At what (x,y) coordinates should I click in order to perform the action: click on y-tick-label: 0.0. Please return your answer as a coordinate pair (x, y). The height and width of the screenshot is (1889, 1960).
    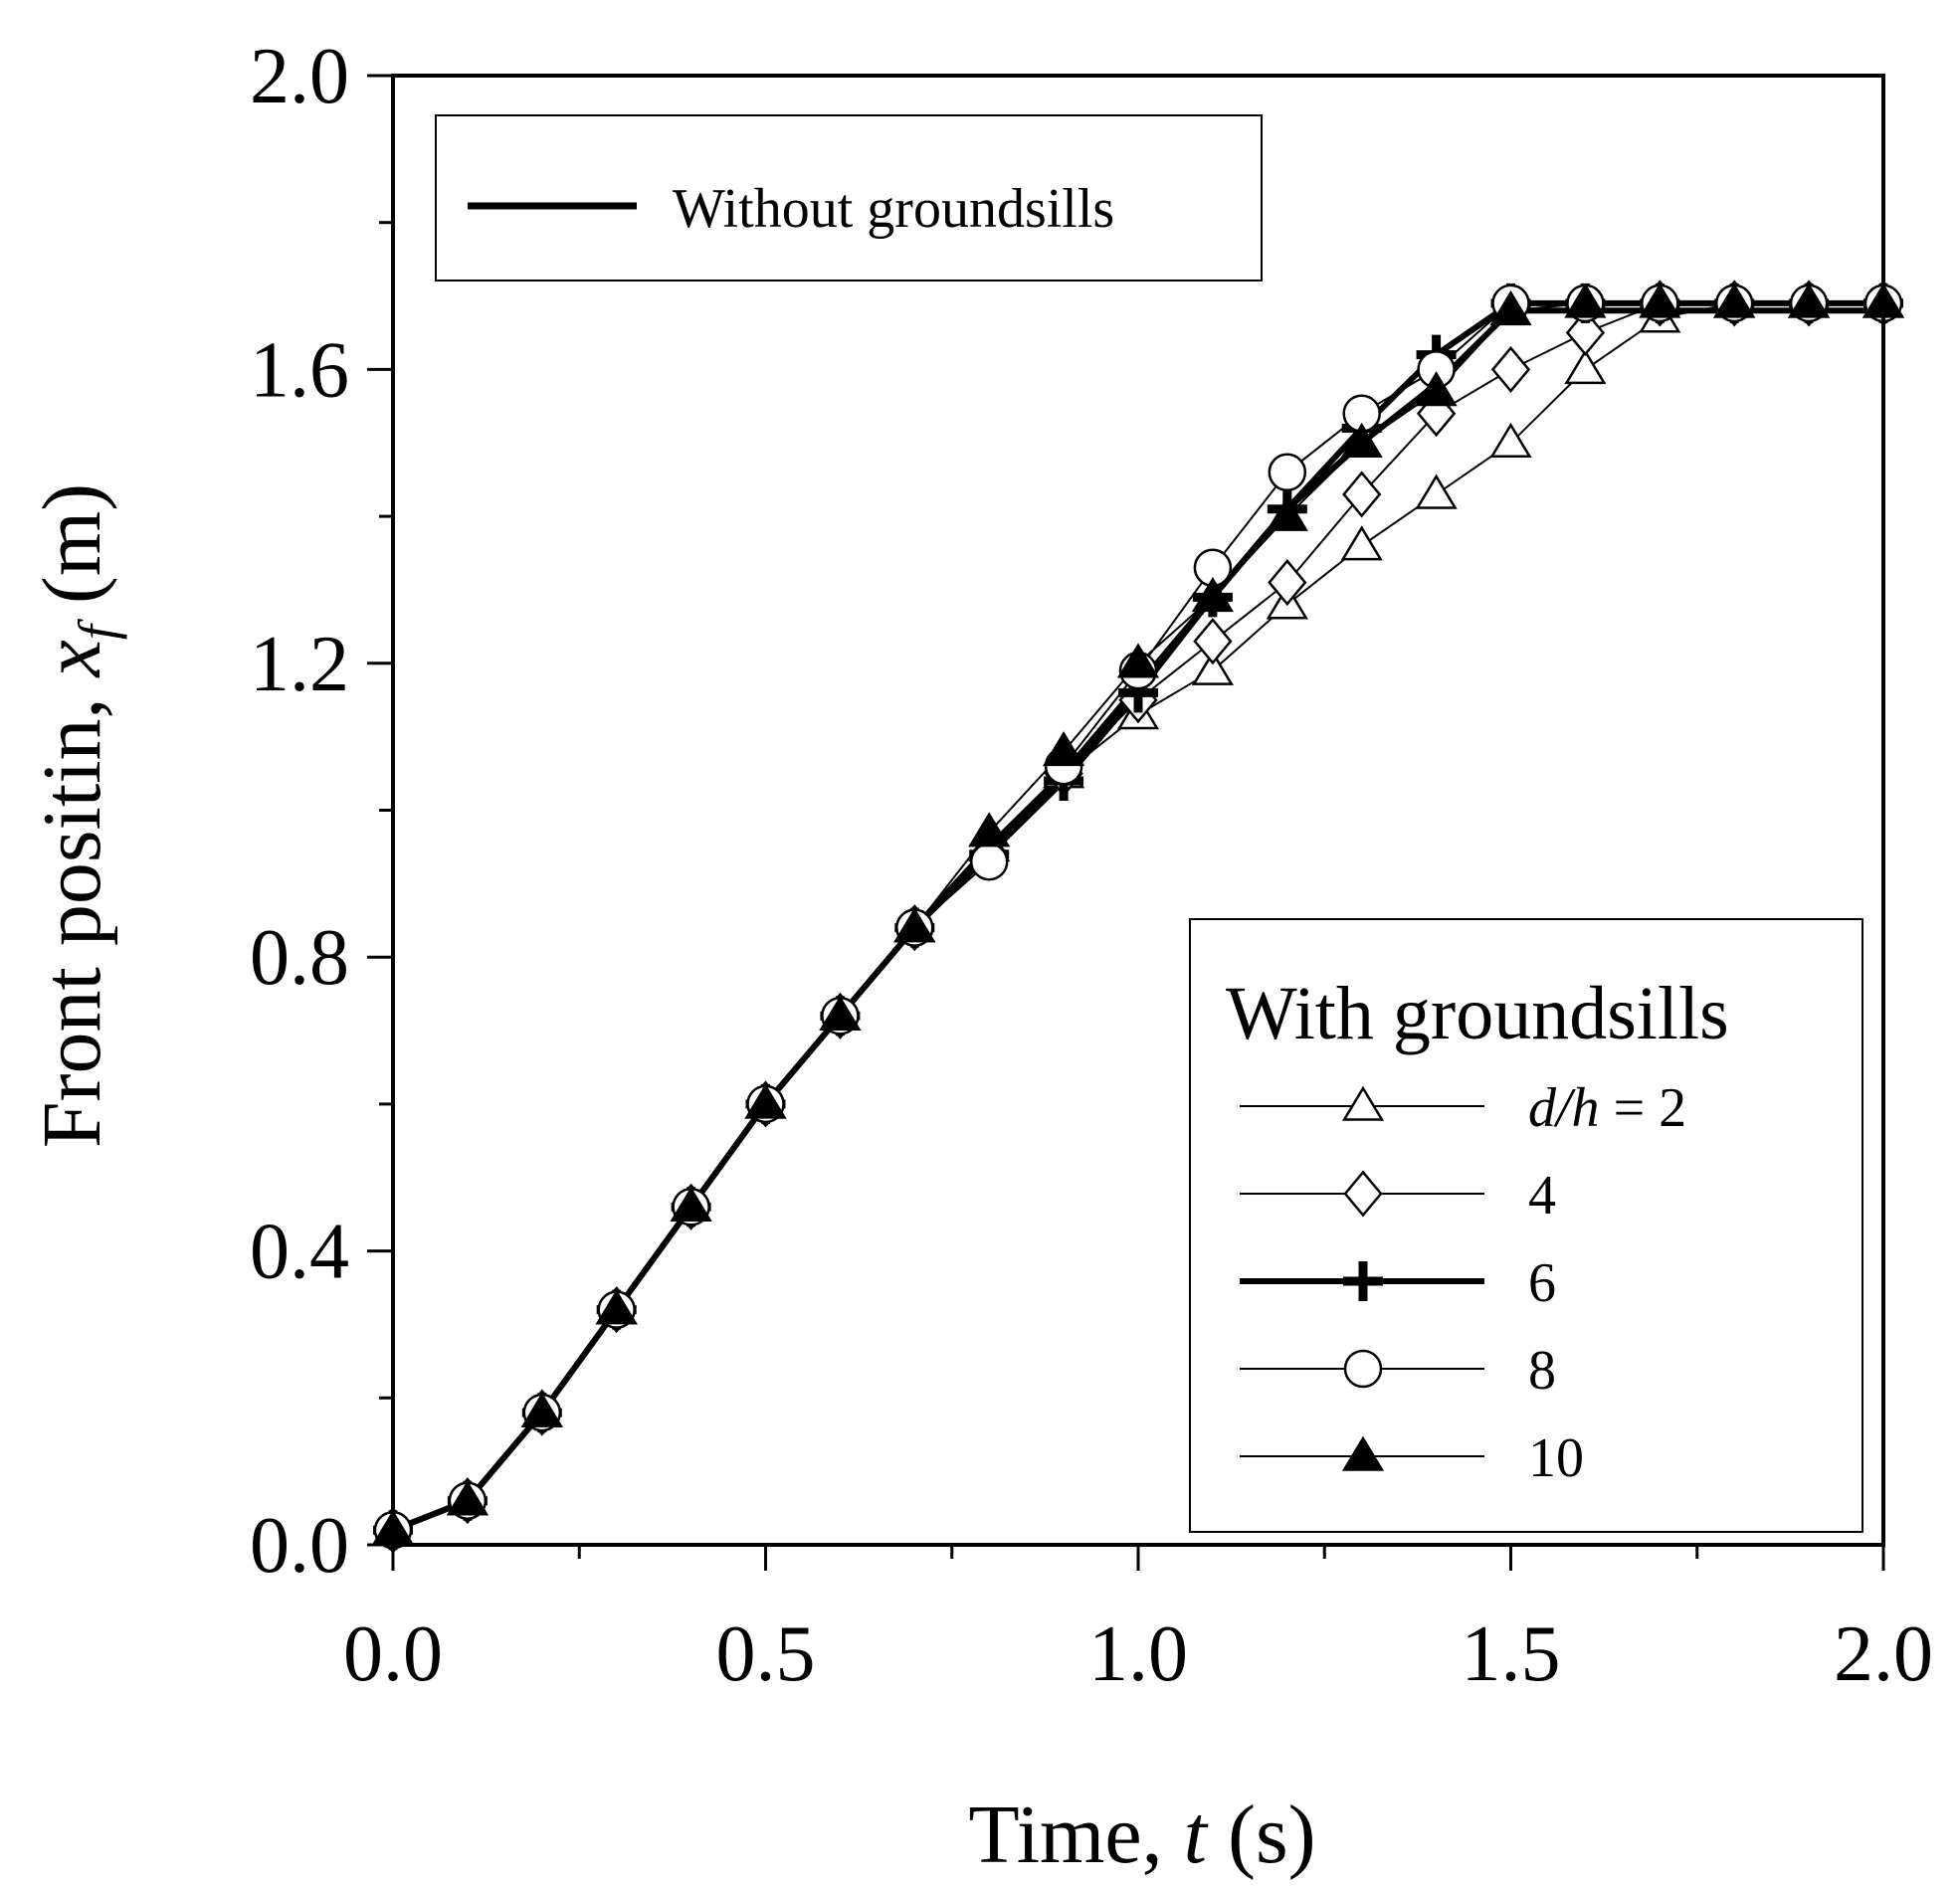
    Looking at the image, I should click on (299, 1546).